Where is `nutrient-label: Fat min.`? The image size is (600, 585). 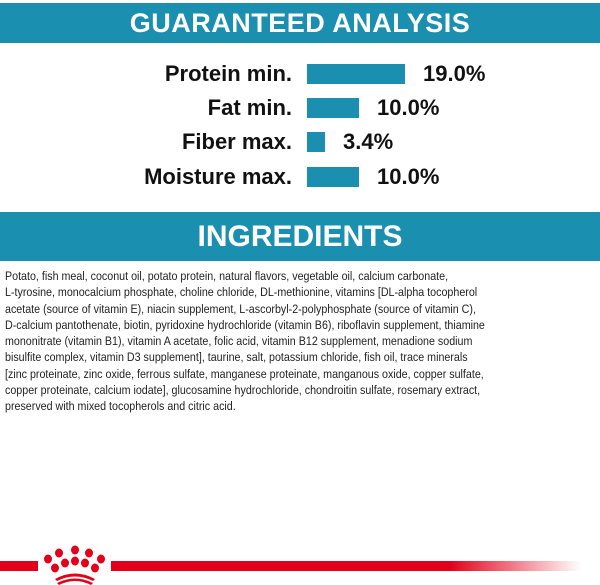
nutrient-label: Fat min. is located at coordinates (249, 107).